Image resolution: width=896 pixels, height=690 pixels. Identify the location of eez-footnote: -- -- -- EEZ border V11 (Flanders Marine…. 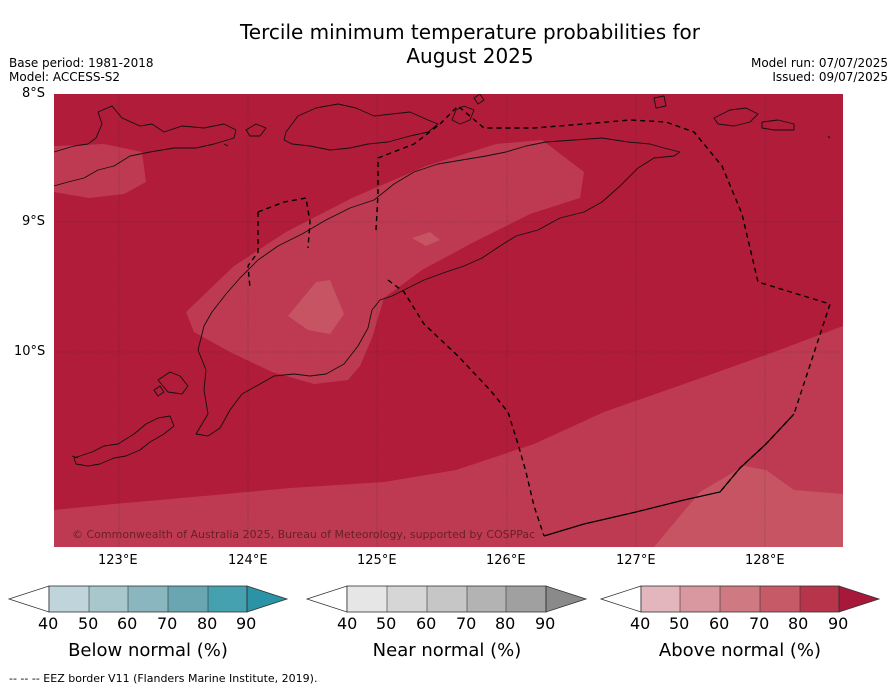
(163, 678).